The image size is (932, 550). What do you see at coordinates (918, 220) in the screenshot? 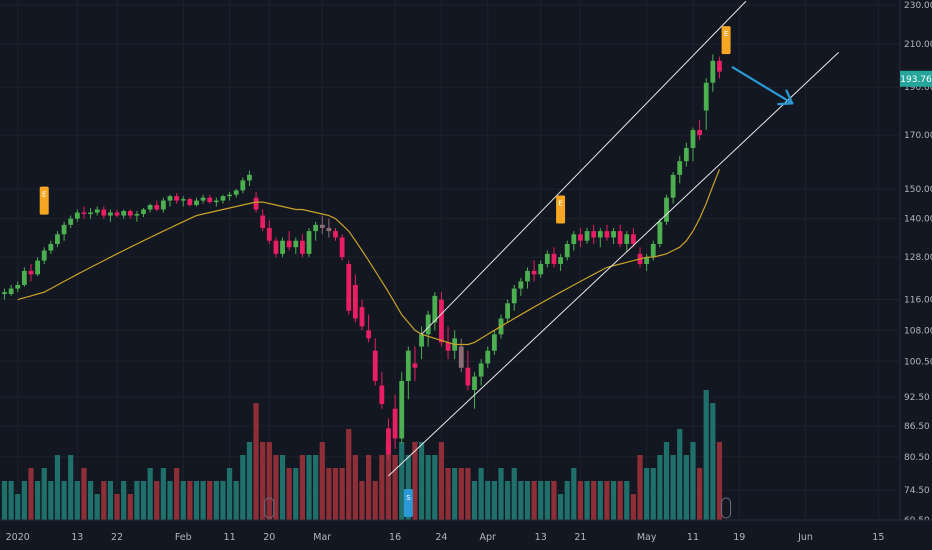
I see `price-tick-label: 140.00` at bounding box center [918, 220].